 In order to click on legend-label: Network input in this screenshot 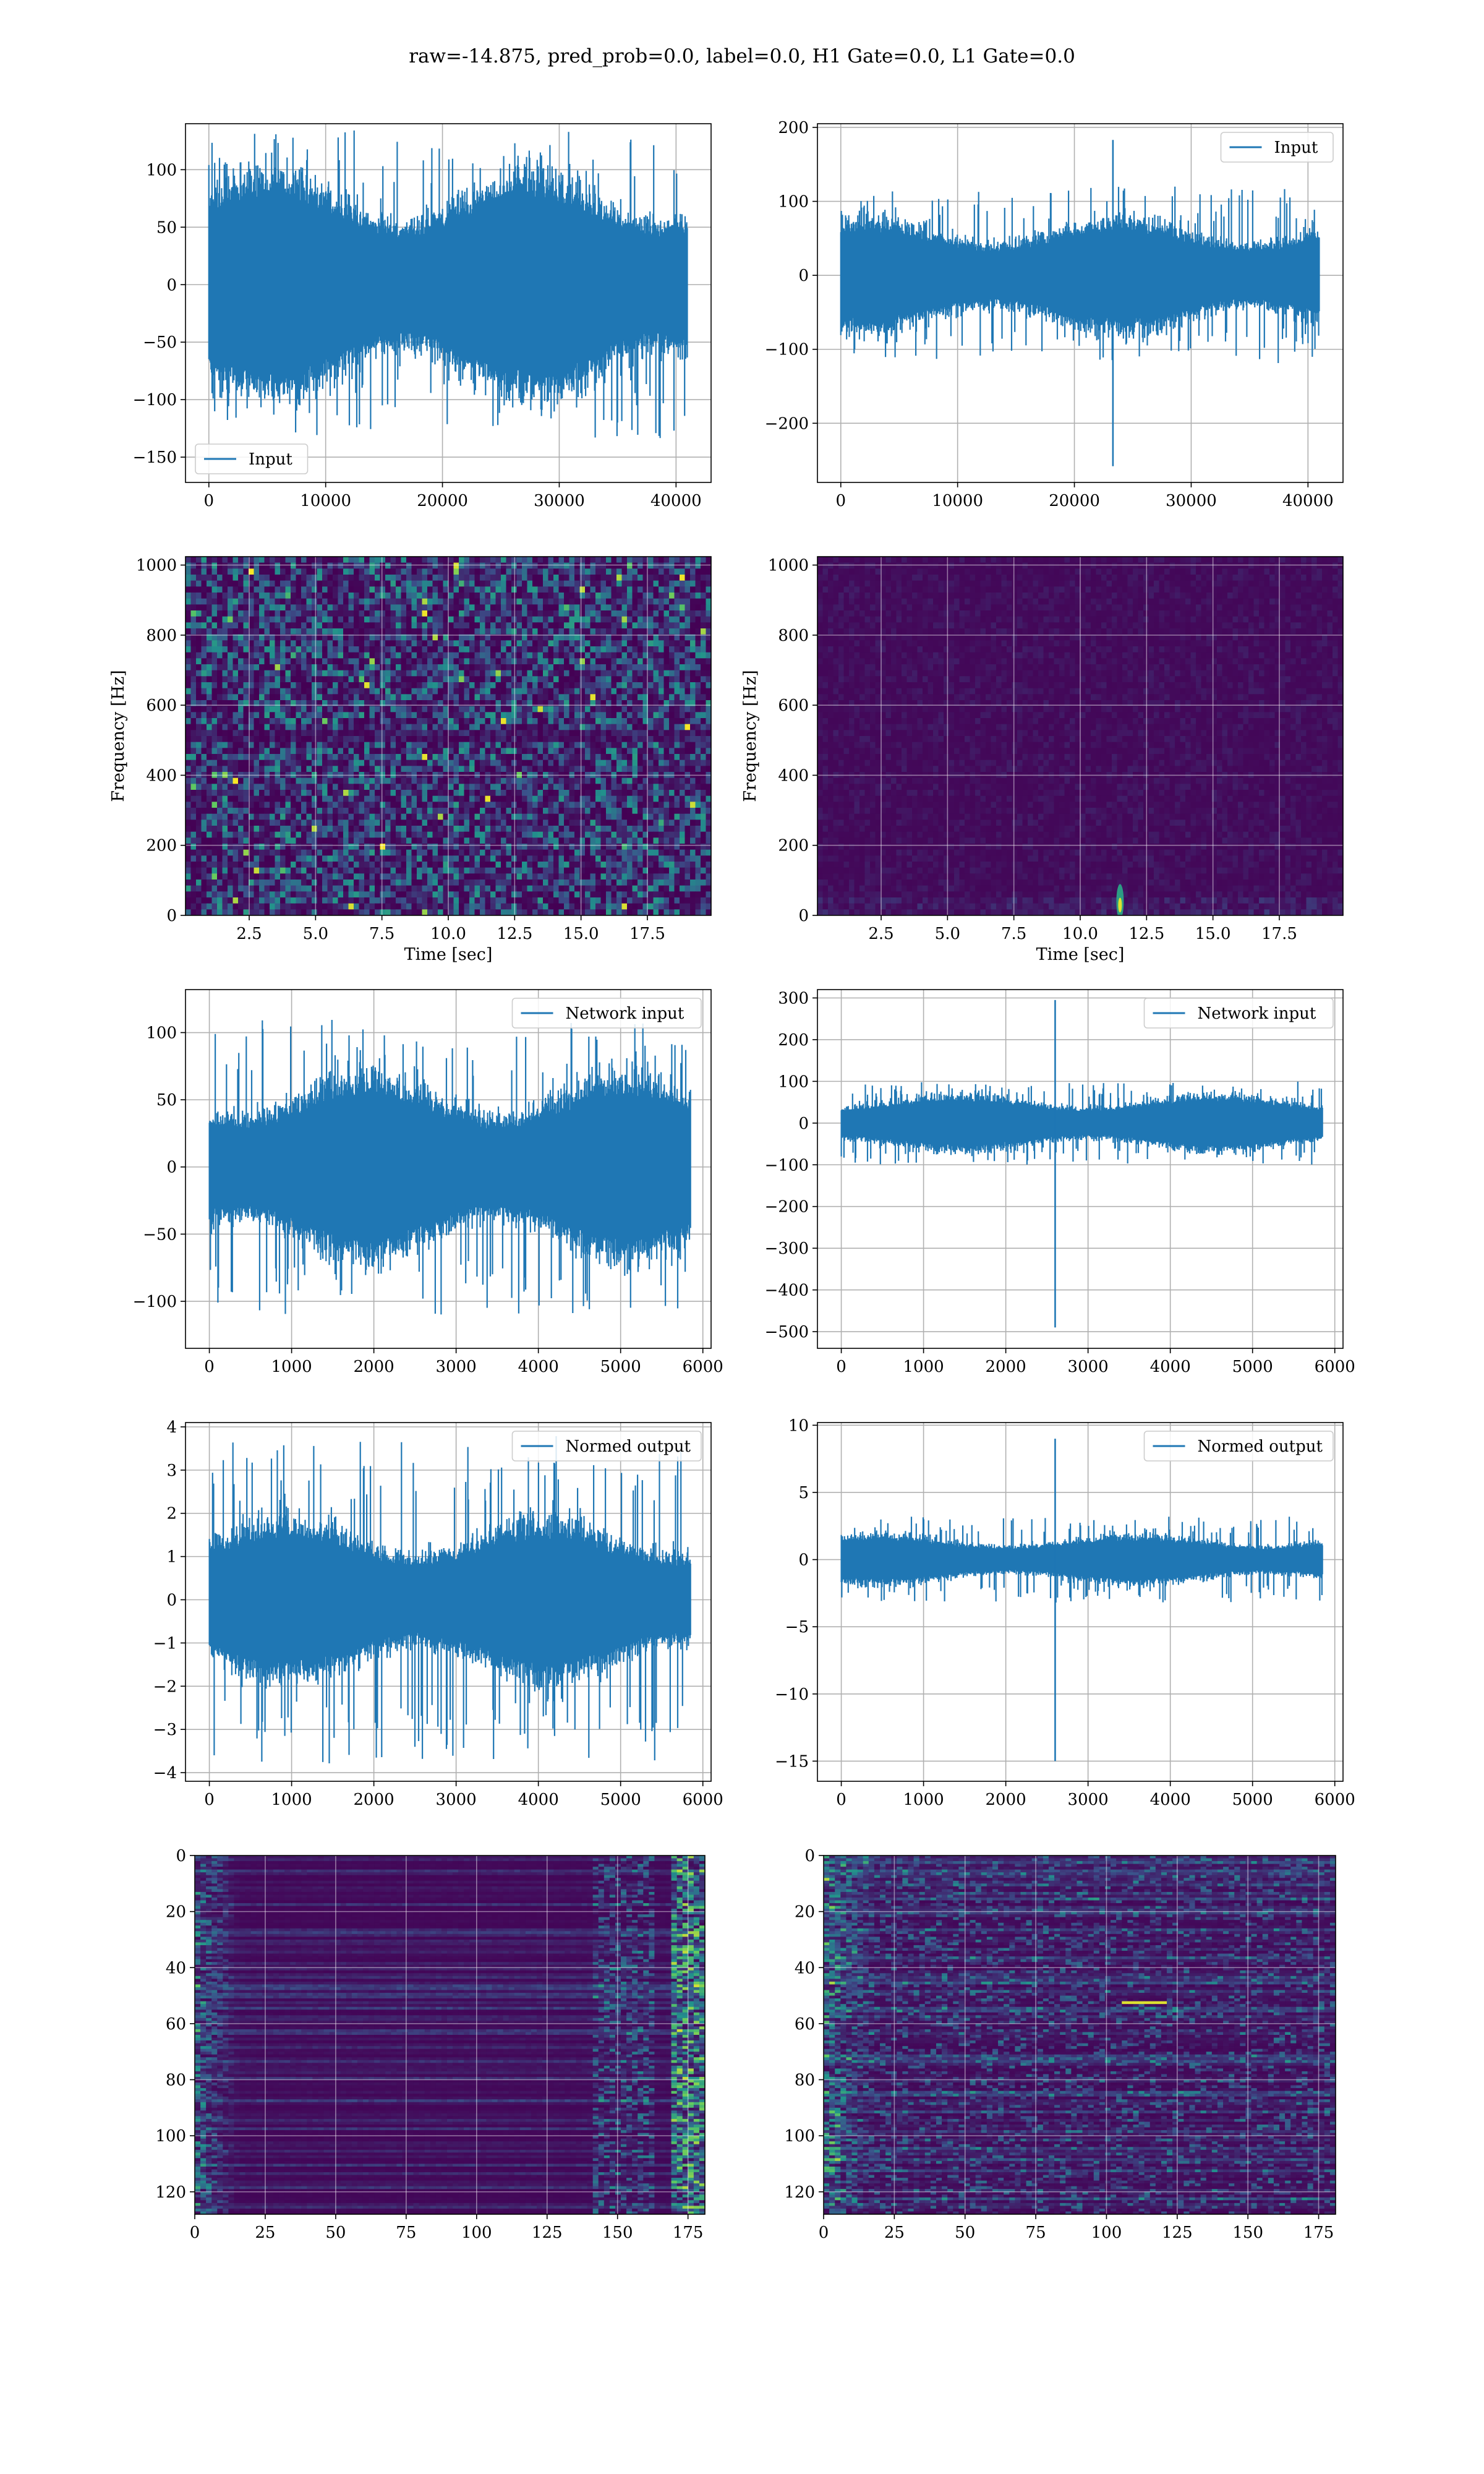, I will do `click(1257, 1013)`.